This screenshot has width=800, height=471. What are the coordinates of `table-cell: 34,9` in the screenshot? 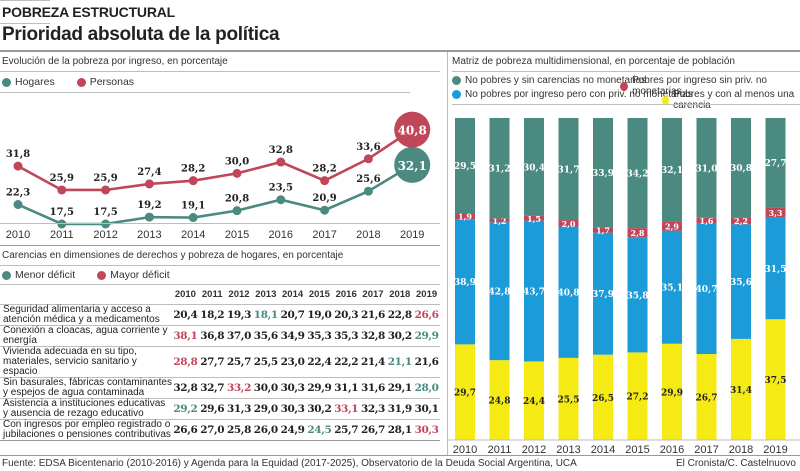 It's located at (292, 335).